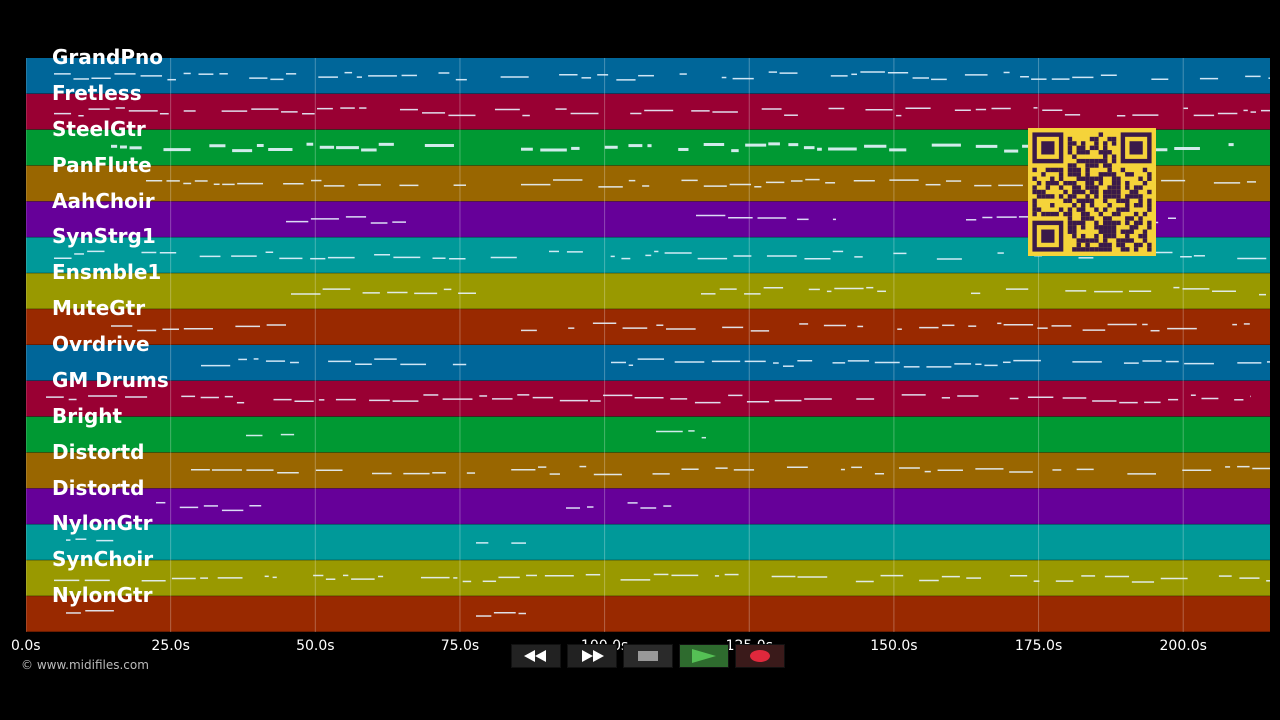 Image resolution: width=1280 pixels, height=720 pixels. I want to click on stop-button, so click(648, 656).